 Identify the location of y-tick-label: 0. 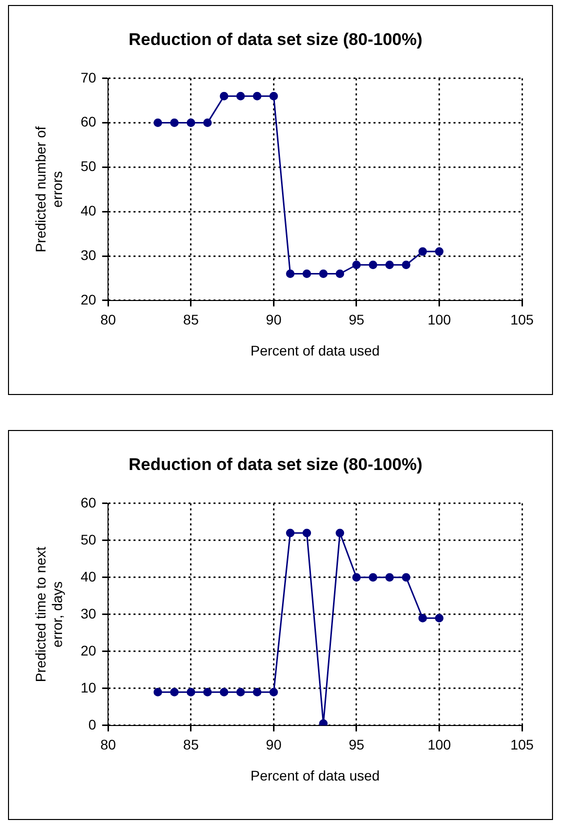
(92, 724).